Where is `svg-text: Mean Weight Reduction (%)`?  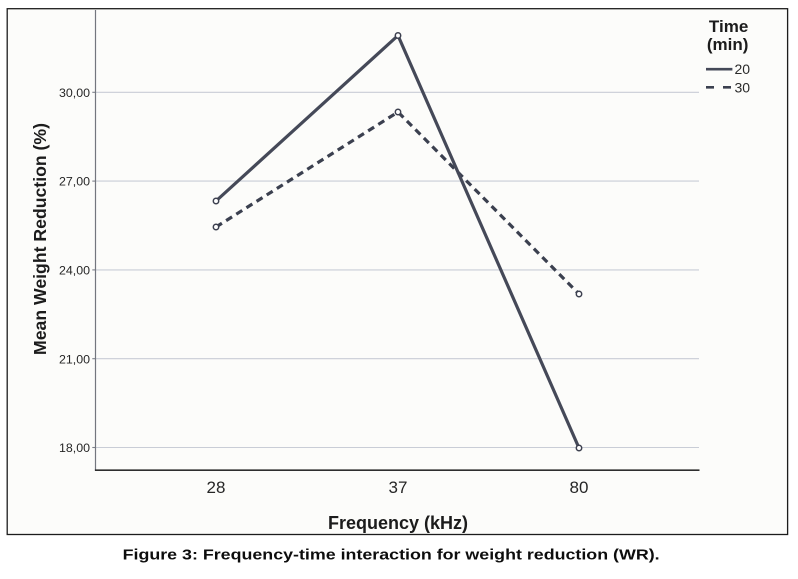
svg-text: Mean Weight Reduction (%) is located at coordinates (40, 239).